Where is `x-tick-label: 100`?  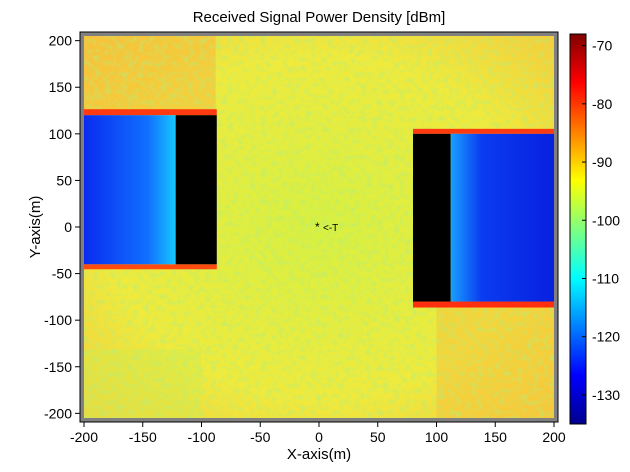
x-tick-label: 100 is located at coordinates (437, 437).